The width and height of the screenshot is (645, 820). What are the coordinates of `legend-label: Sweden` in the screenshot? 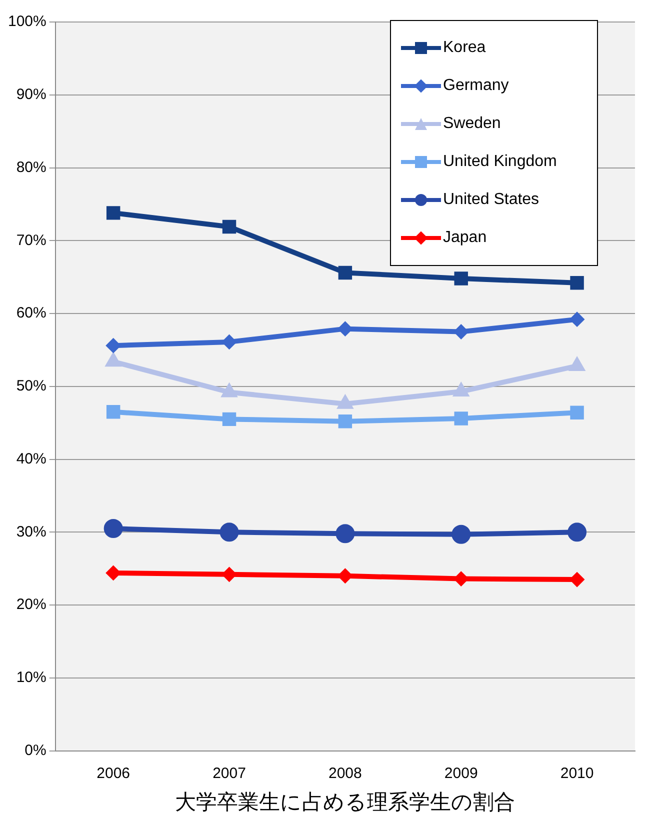 It's located at (472, 124).